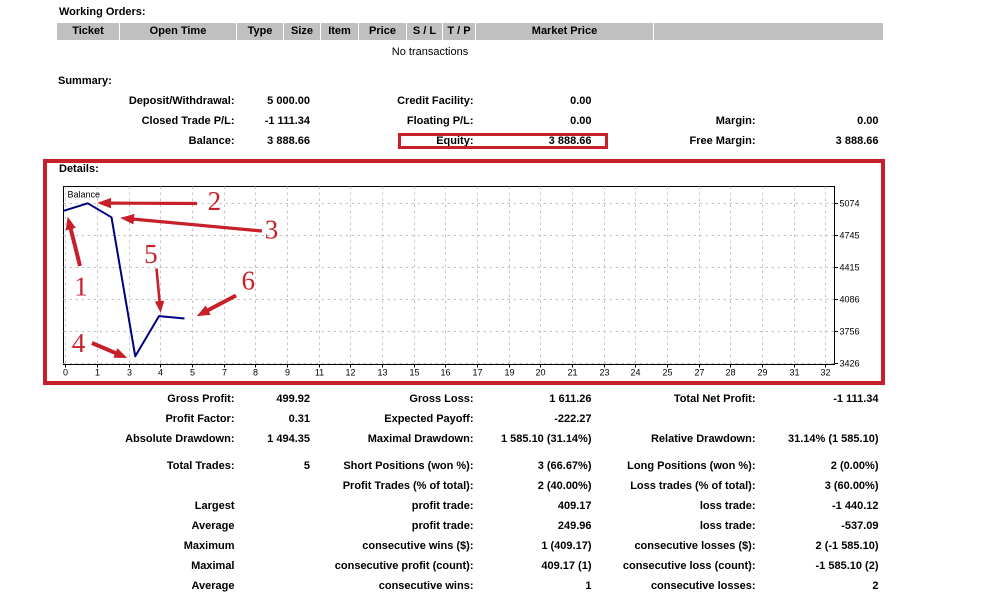 The height and width of the screenshot is (596, 982). Describe the element at coordinates (850, 364) in the screenshot. I see `svg-text: 3426` at that location.